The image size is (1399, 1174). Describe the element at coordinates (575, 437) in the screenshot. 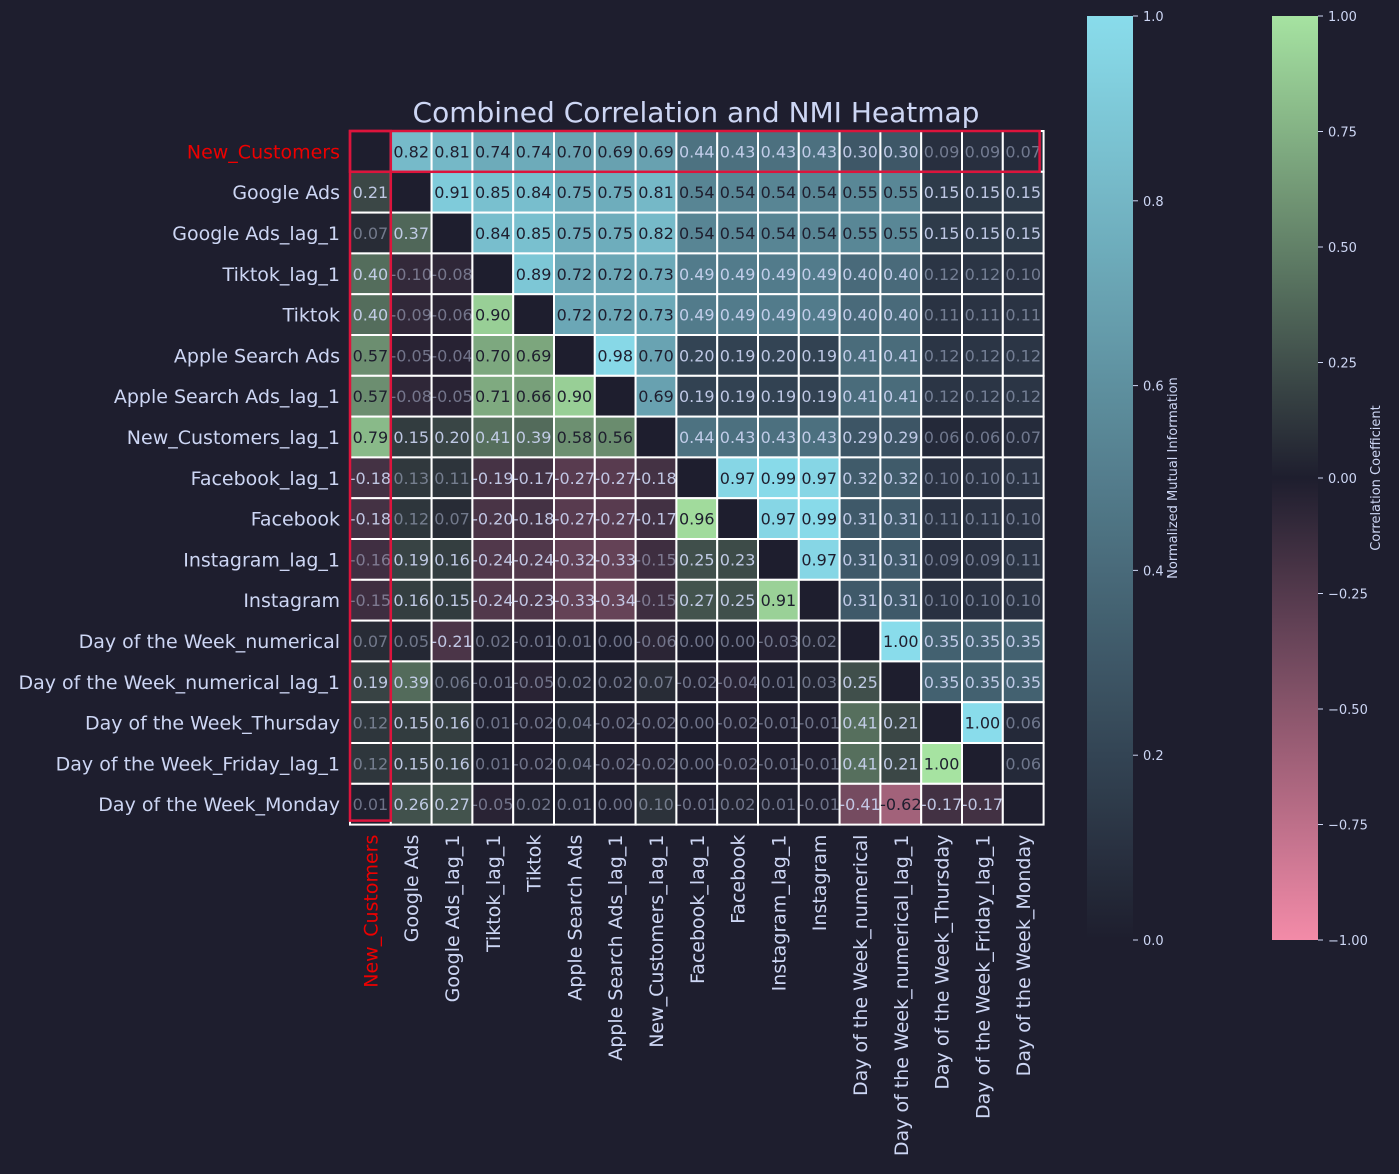

I see `cell-value-label: 0.58` at that location.